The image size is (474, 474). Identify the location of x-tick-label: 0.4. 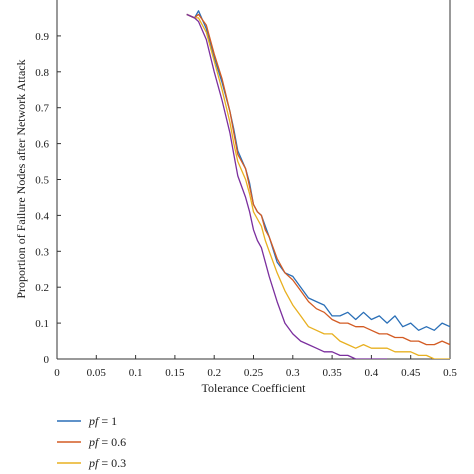
(372, 373).